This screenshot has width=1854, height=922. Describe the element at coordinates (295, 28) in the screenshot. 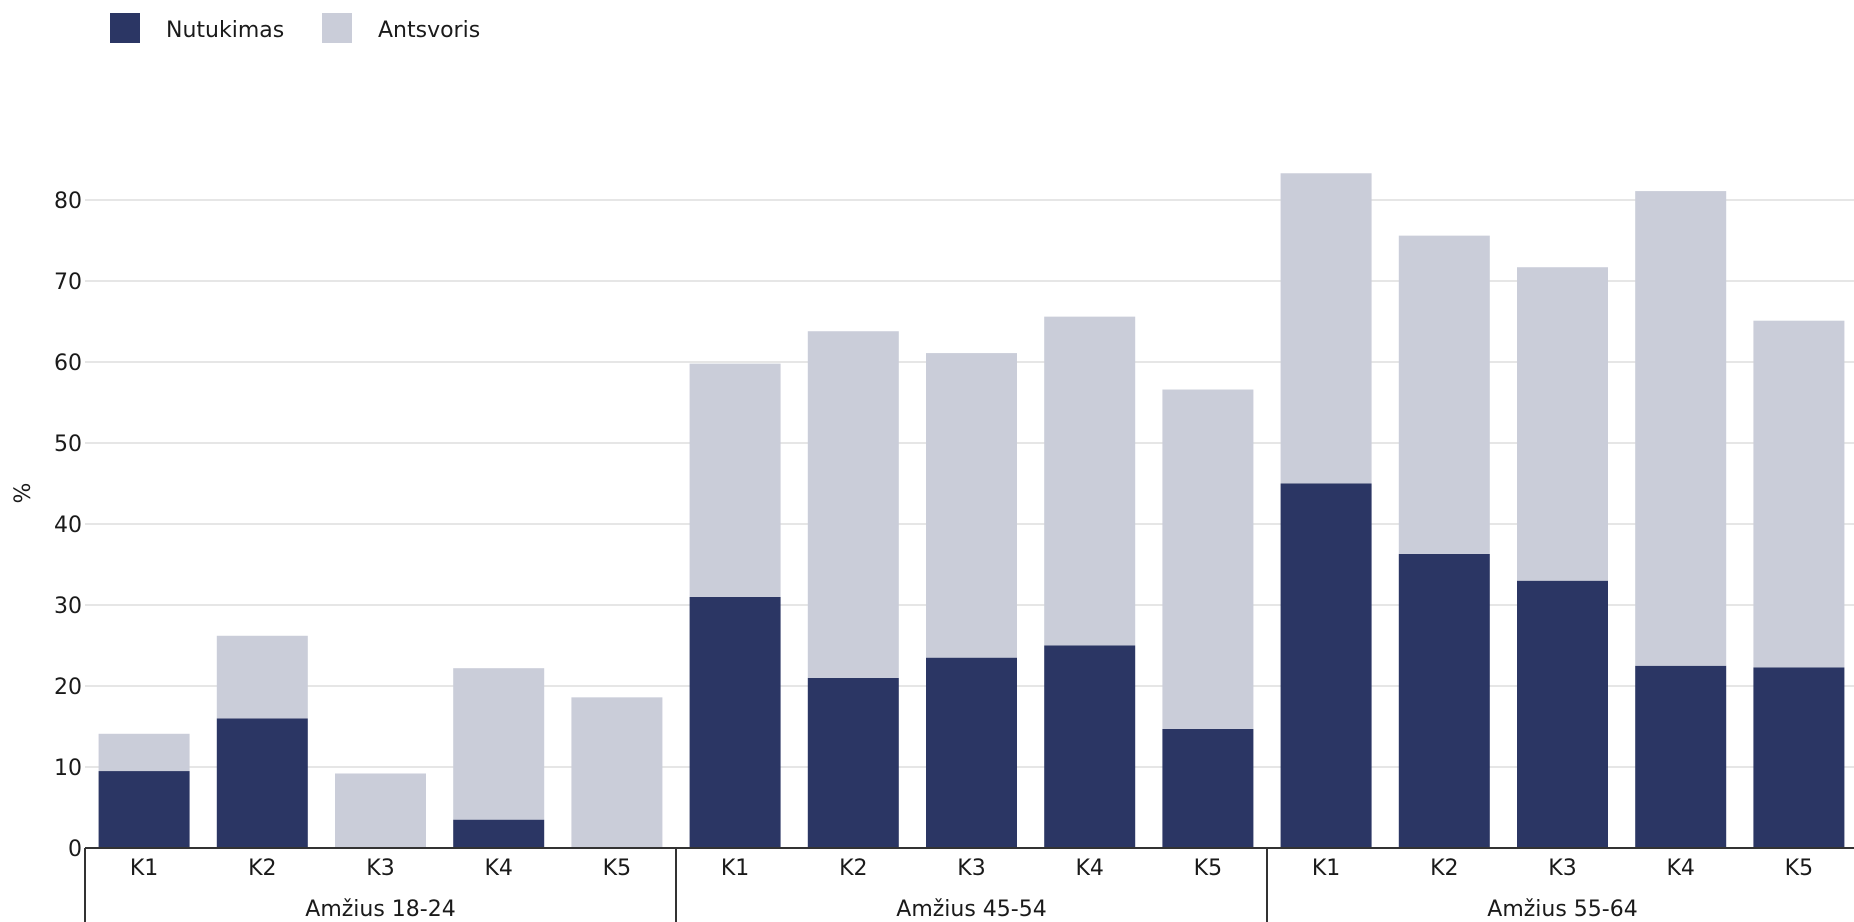

I see `legend: Nutukimas Antsvoris` at that location.